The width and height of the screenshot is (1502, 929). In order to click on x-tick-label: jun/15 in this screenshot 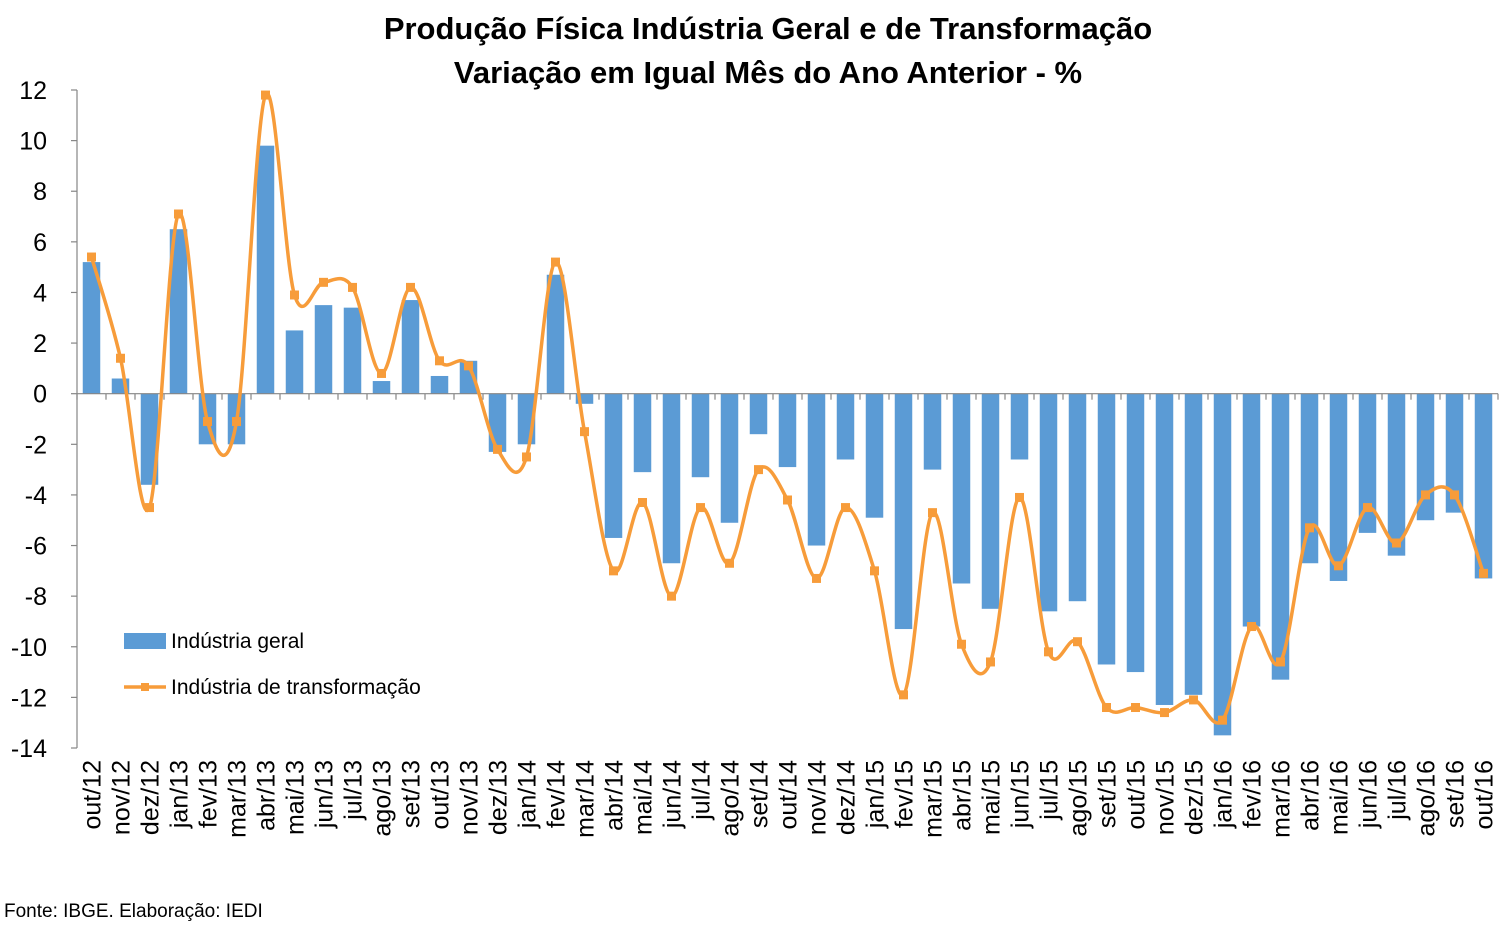, I will do `click(1021, 794)`.